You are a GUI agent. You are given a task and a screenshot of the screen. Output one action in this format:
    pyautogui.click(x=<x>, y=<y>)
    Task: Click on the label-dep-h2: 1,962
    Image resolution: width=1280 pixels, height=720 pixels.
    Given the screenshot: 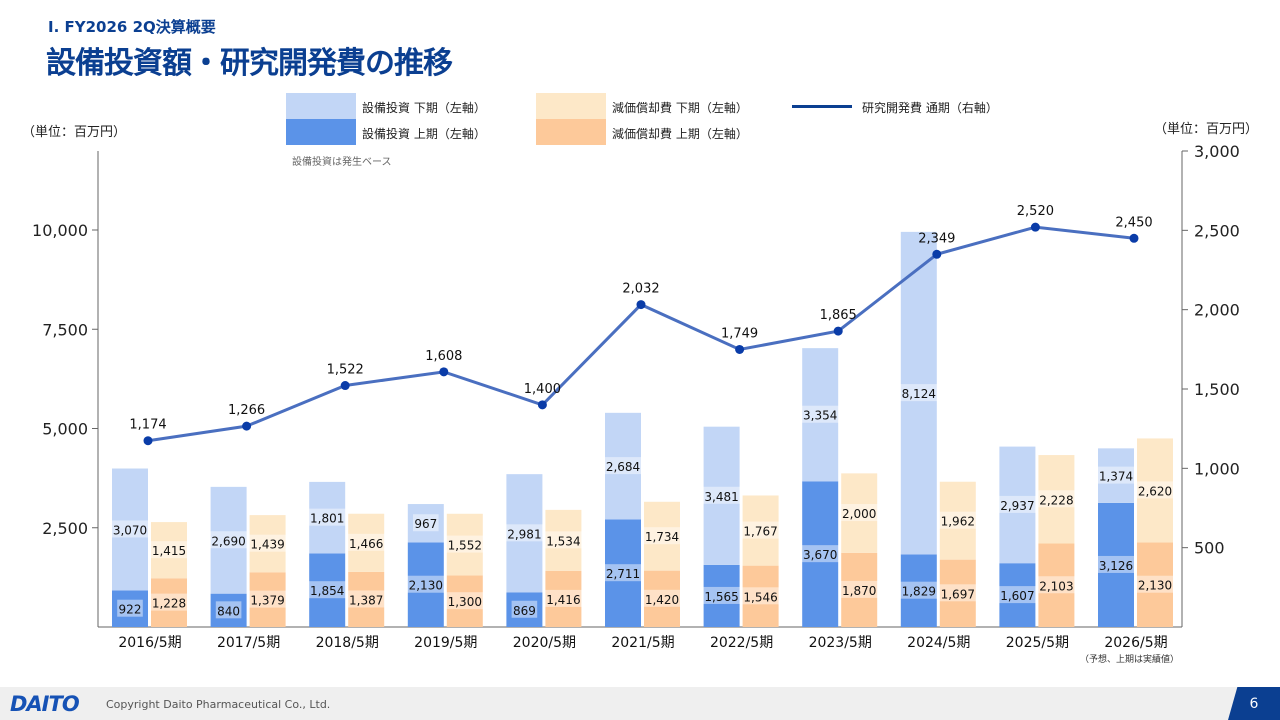 What is the action you would take?
    pyautogui.click(x=958, y=522)
    